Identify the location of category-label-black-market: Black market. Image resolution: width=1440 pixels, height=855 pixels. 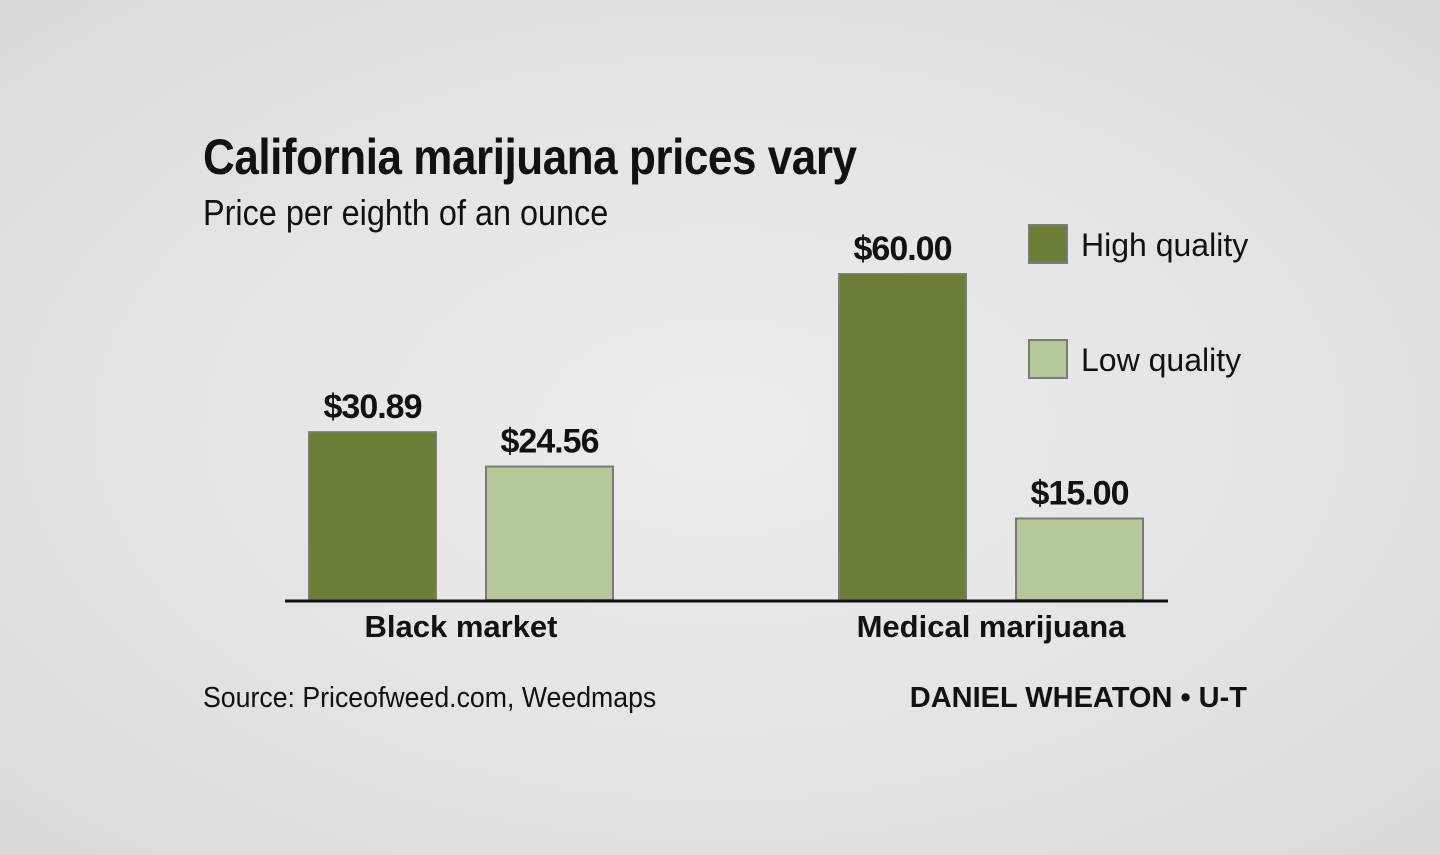
(460, 626).